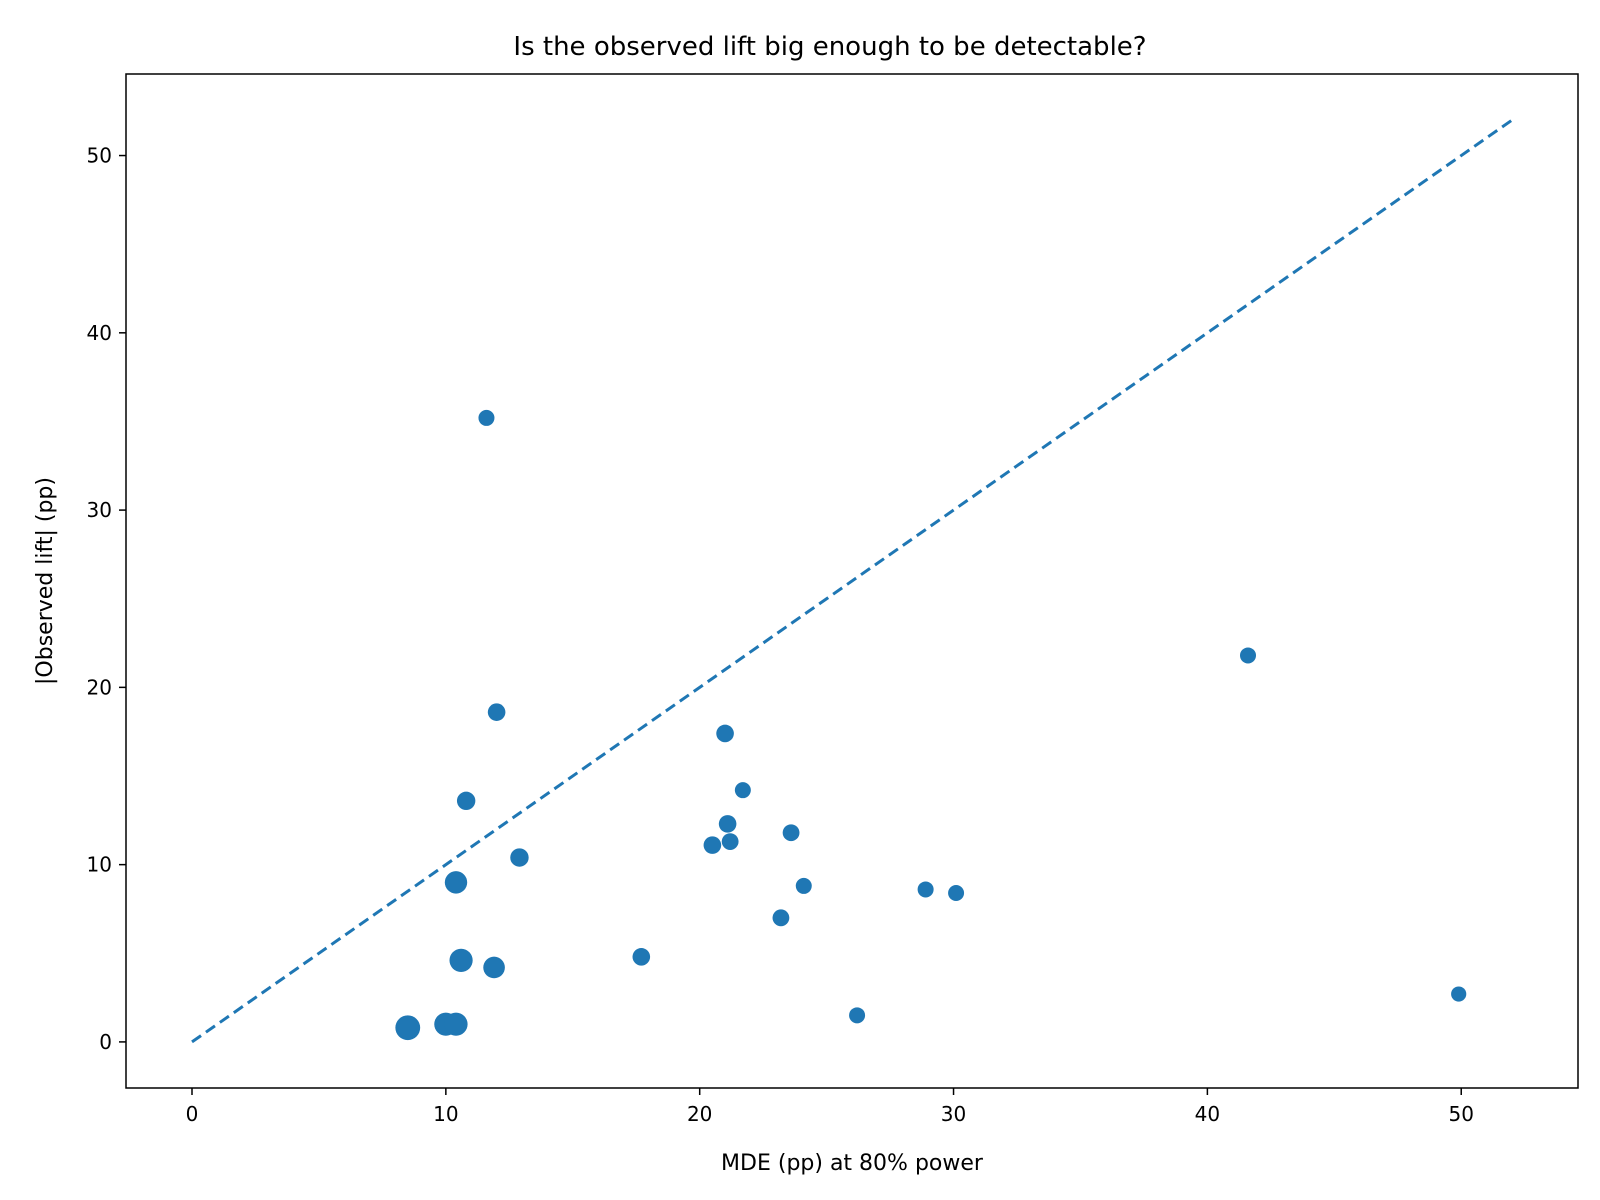  Describe the element at coordinates (852, 1163) in the screenshot. I see `x-axis-label: MDE (pp) at 80% power` at that location.